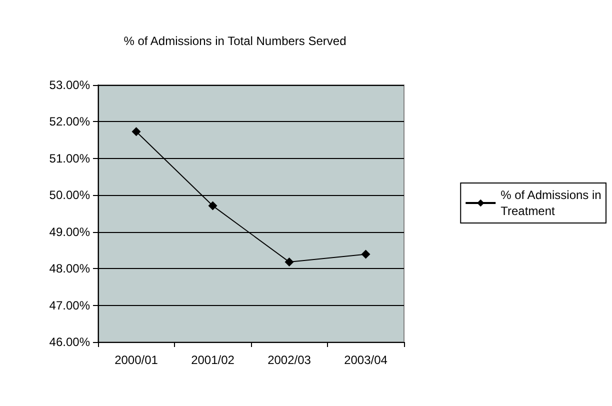 The image size is (612, 406). Describe the element at coordinates (69, 195) in the screenshot. I see `y-tick-label: 50.00%` at that location.